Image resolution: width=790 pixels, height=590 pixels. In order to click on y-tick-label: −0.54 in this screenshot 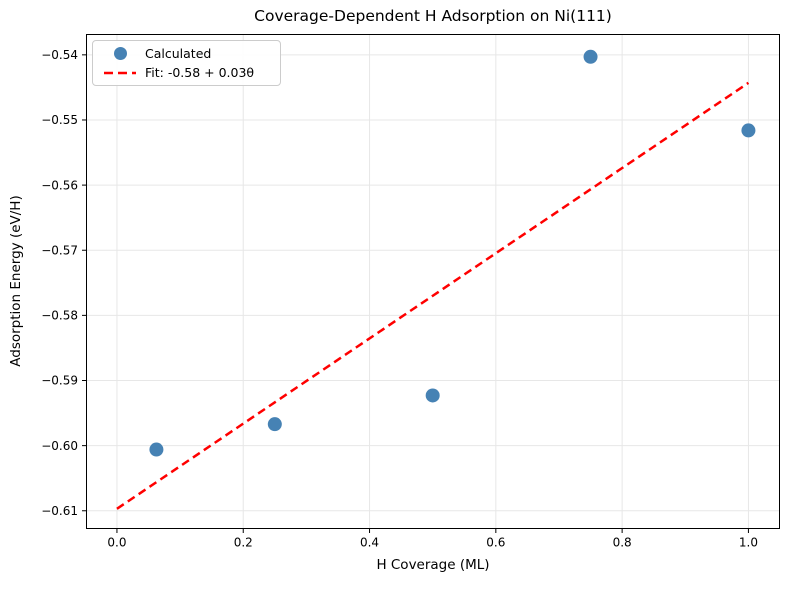, I will do `click(59, 55)`.